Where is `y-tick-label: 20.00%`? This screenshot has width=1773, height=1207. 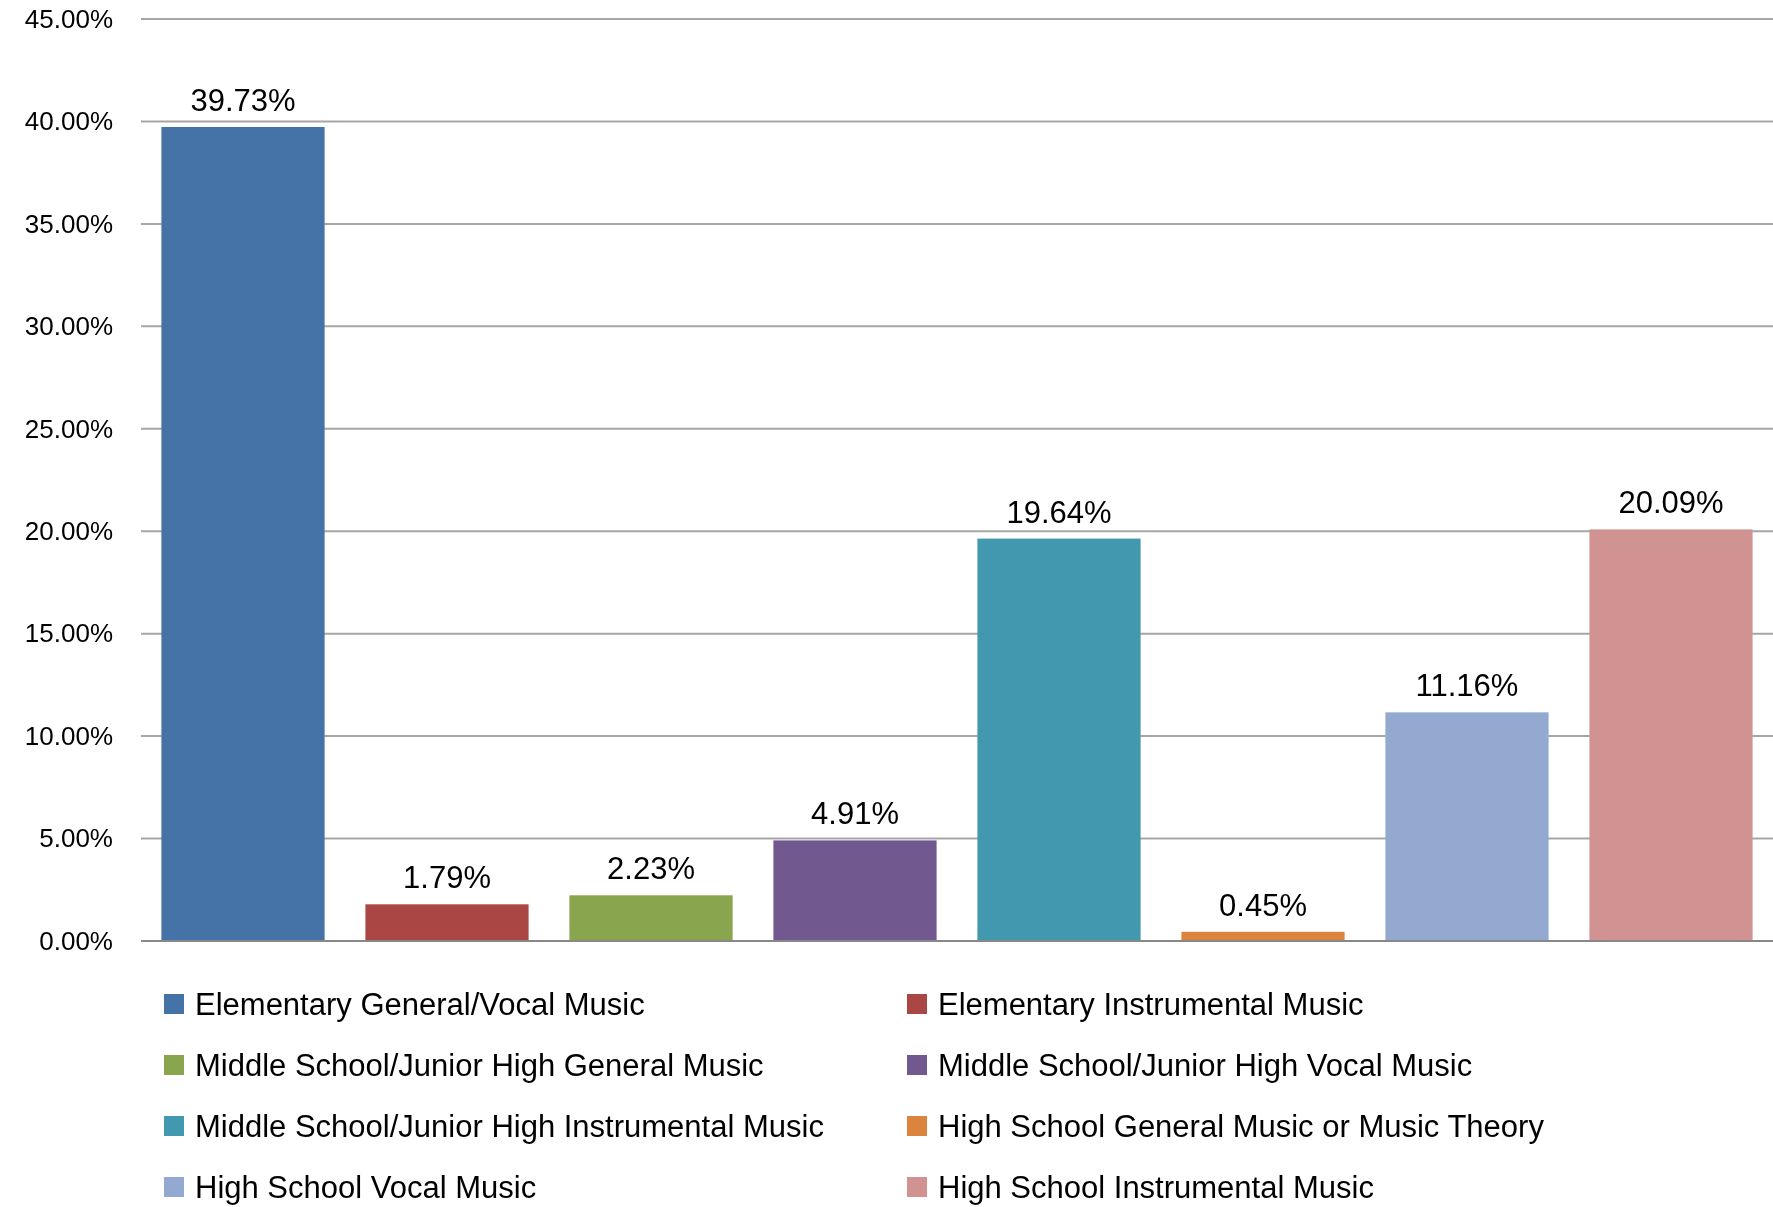 y-tick-label: 20.00% is located at coordinates (68, 531).